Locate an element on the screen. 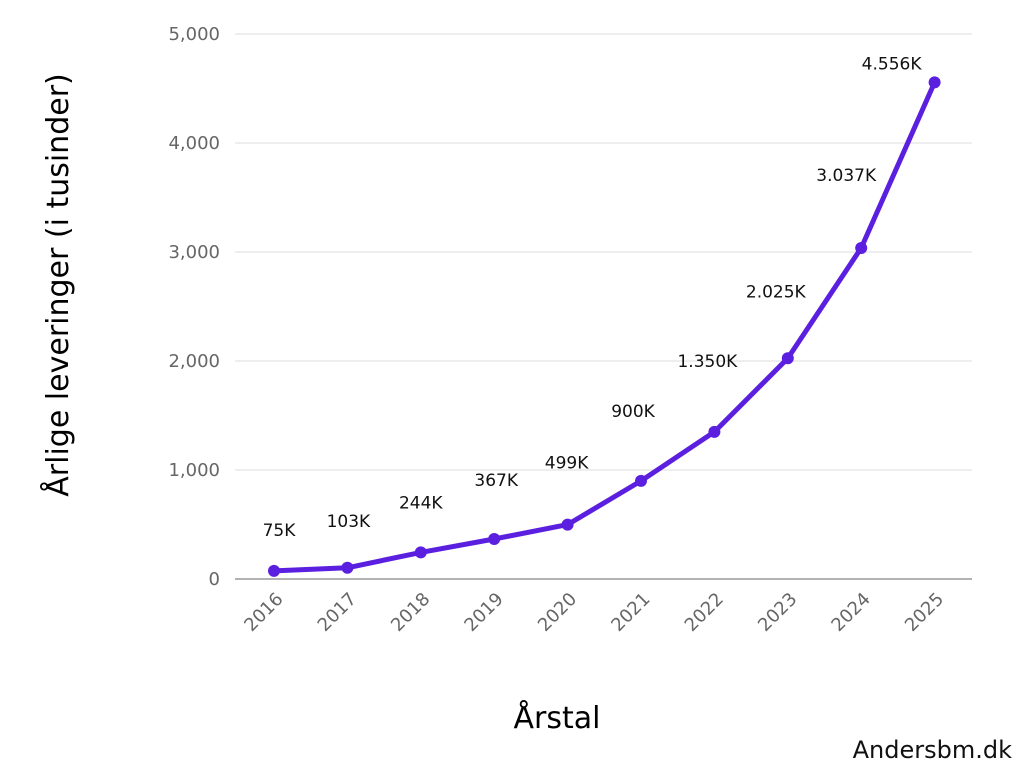 The image size is (1024, 768). data-label: 4.556K is located at coordinates (892, 64).